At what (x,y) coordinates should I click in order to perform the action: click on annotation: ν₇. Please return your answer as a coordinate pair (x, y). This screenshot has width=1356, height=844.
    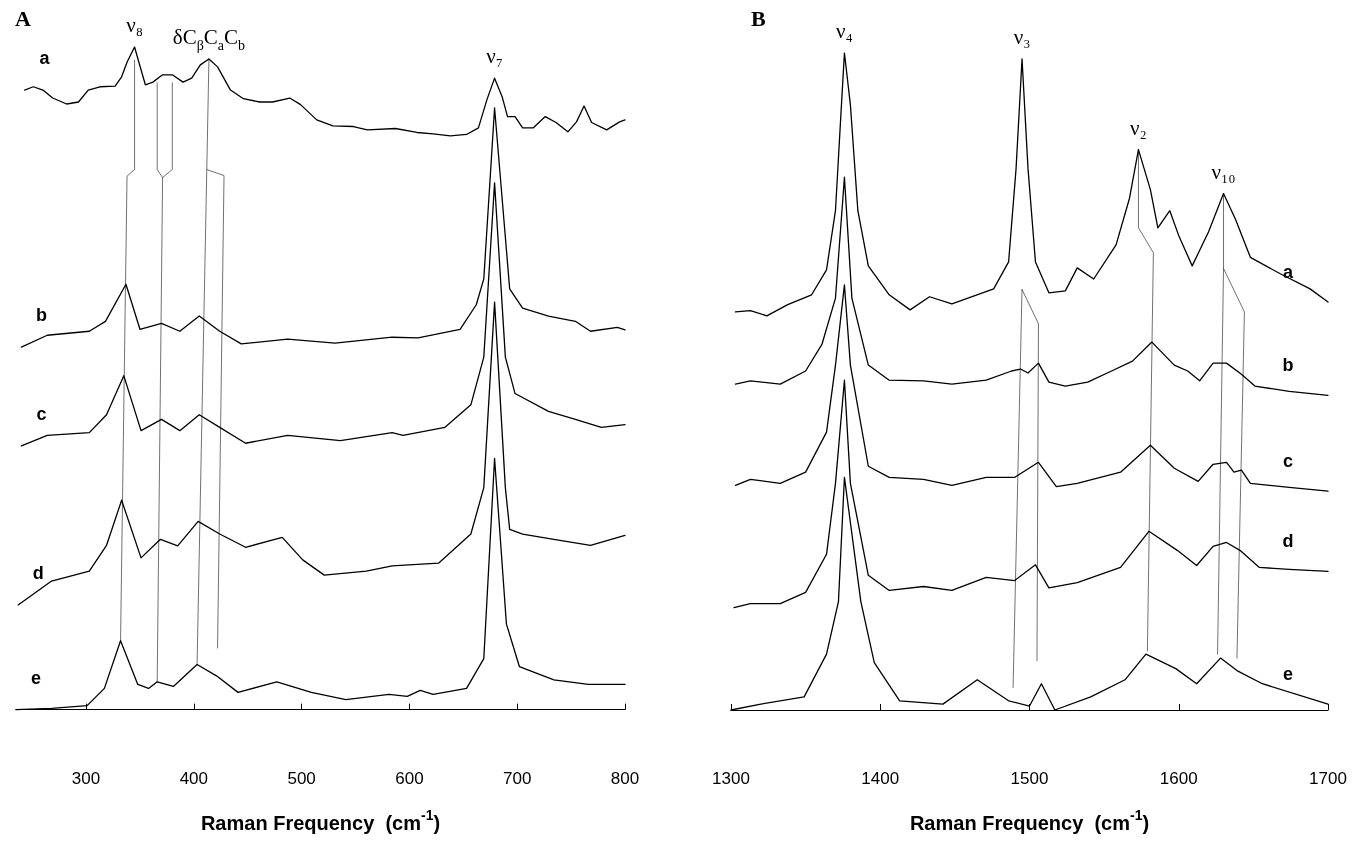
    Looking at the image, I should click on (494, 56).